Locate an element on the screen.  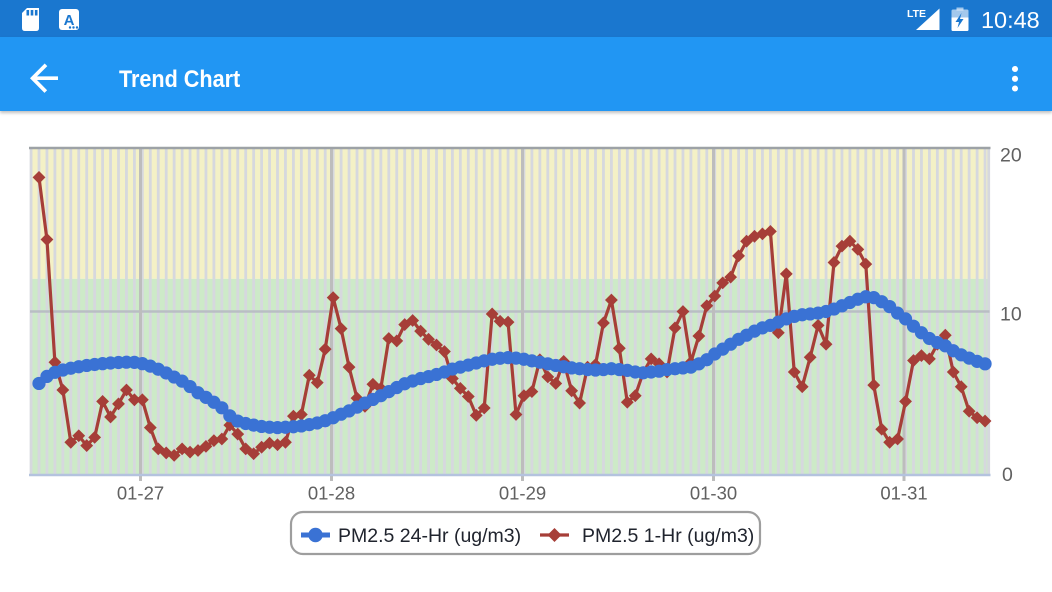
svg-text: 01-27 is located at coordinates (140, 493).